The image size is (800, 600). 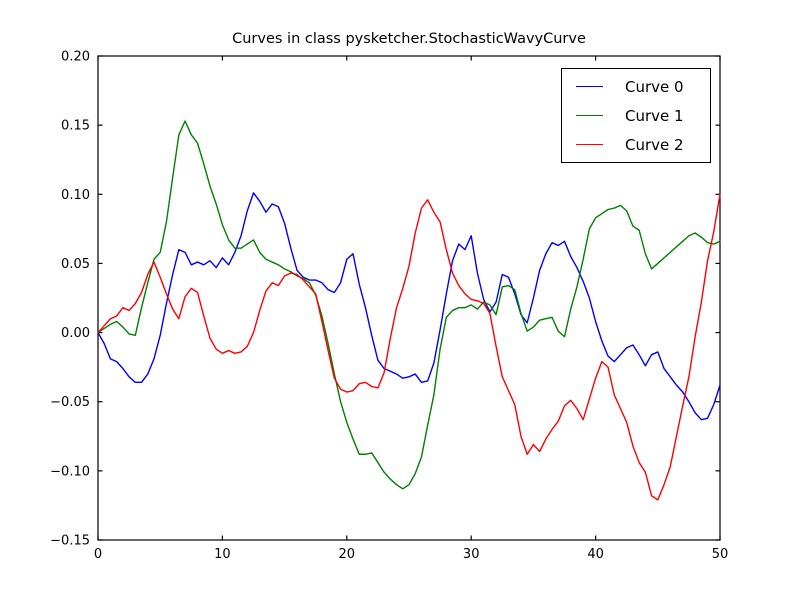 I want to click on x-tick-label: 40, so click(x=595, y=554).